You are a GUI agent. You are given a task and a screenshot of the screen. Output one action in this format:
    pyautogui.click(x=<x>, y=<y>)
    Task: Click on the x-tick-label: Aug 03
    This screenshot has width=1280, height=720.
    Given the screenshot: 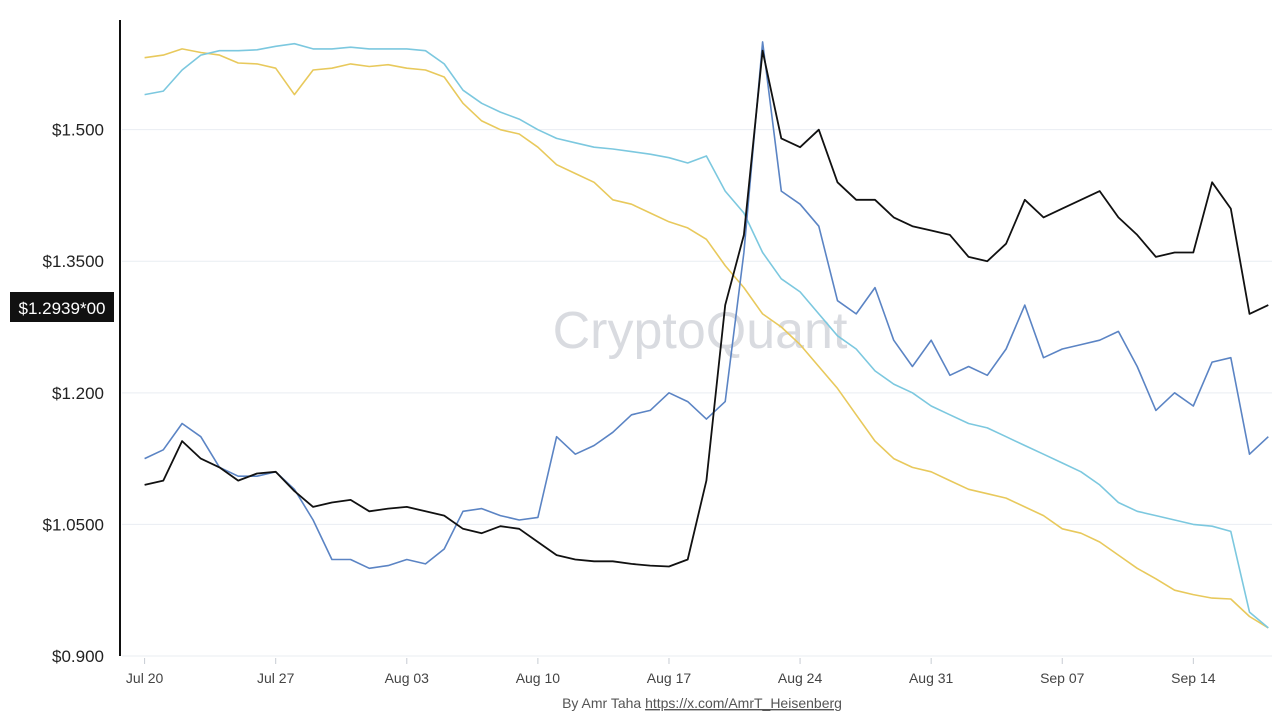 What is the action you would take?
    pyautogui.click(x=407, y=678)
    